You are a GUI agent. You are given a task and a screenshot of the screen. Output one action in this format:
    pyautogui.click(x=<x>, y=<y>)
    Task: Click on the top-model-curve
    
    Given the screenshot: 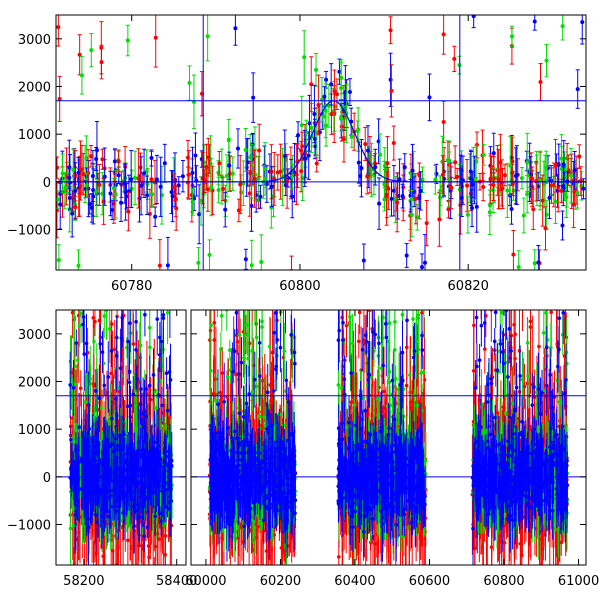 What is the action you would take?
    pyautogui.click(x=321, y=141)
    